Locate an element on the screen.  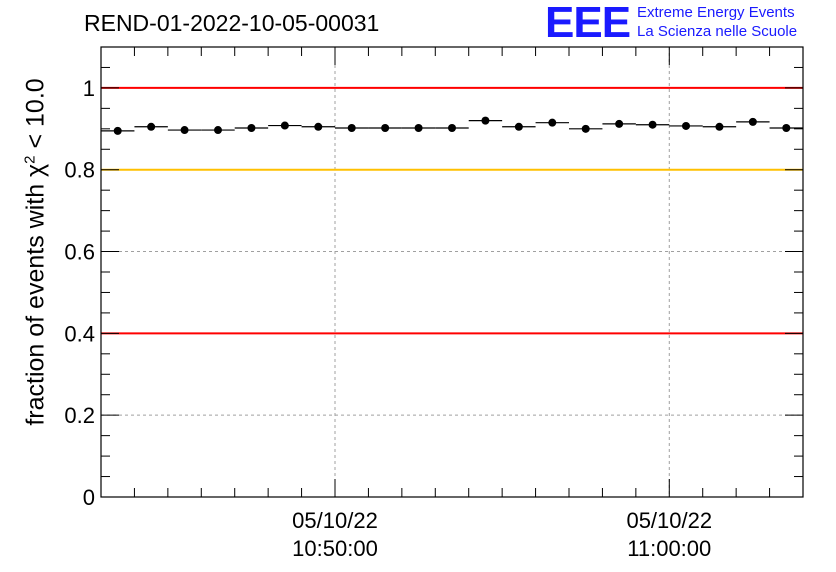
x-tick-label-time: 10:50:00 is located at coordinates (335, 548).